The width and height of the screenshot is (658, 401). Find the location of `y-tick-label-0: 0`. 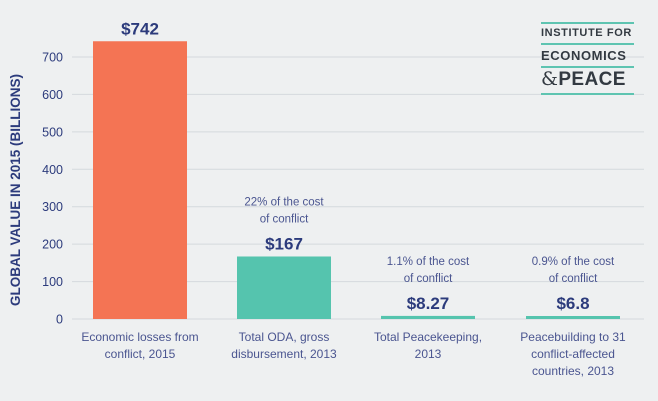

y-tick-label-0: 0 is located at coordinates (59, 320).